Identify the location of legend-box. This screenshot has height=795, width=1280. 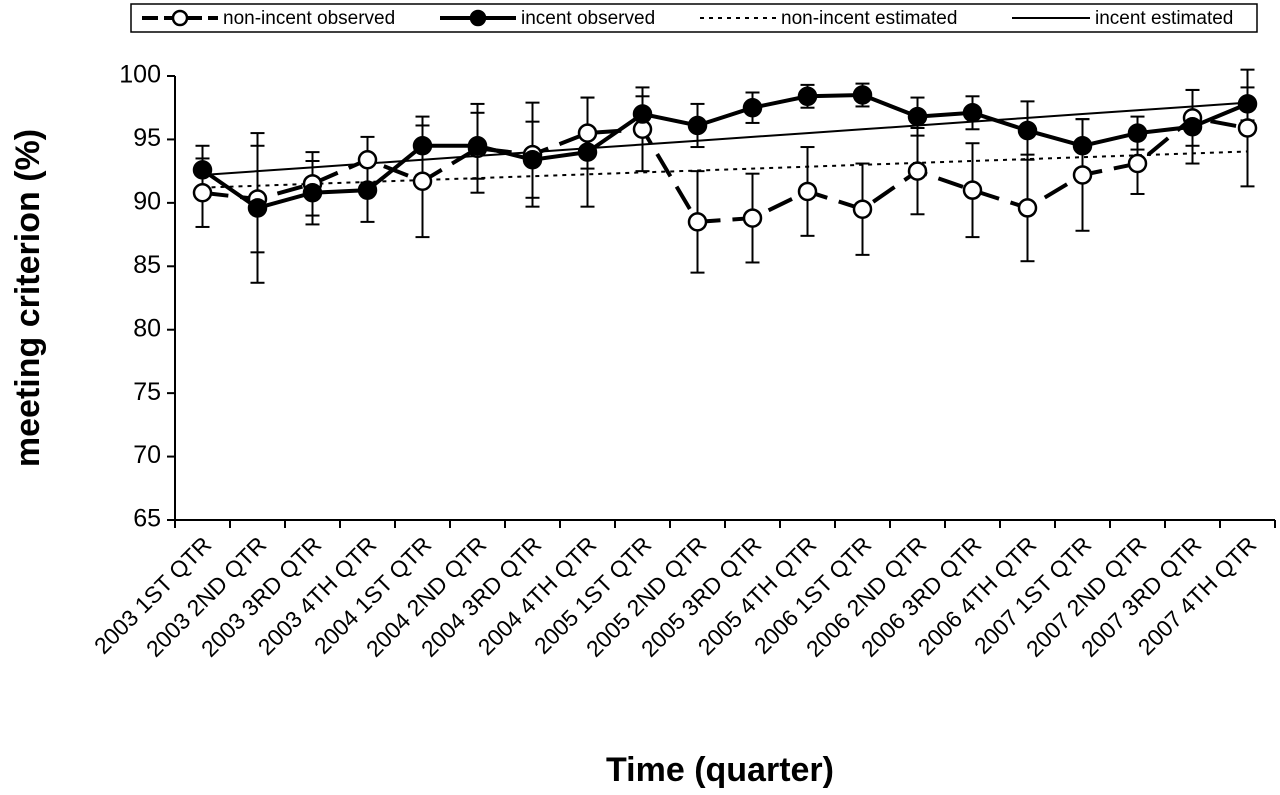
(694, 18).